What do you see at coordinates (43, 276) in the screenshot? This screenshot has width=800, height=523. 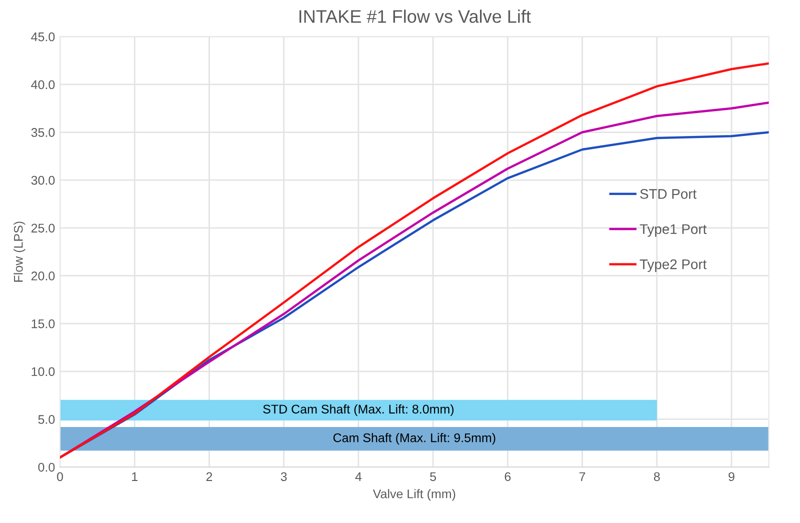 I see `y-tick-label: 20.0` at bounding box center [43, 276].